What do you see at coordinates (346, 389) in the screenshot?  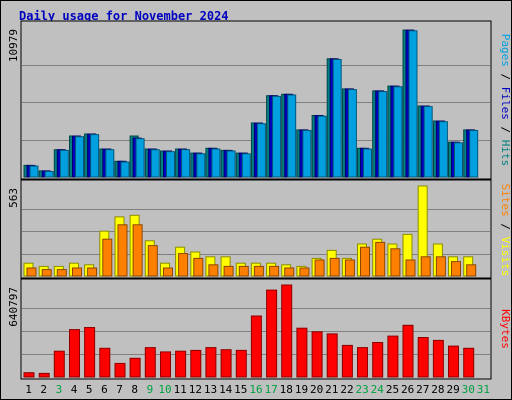 I see `day-label-22: 22` at bounding box center [346, 389].